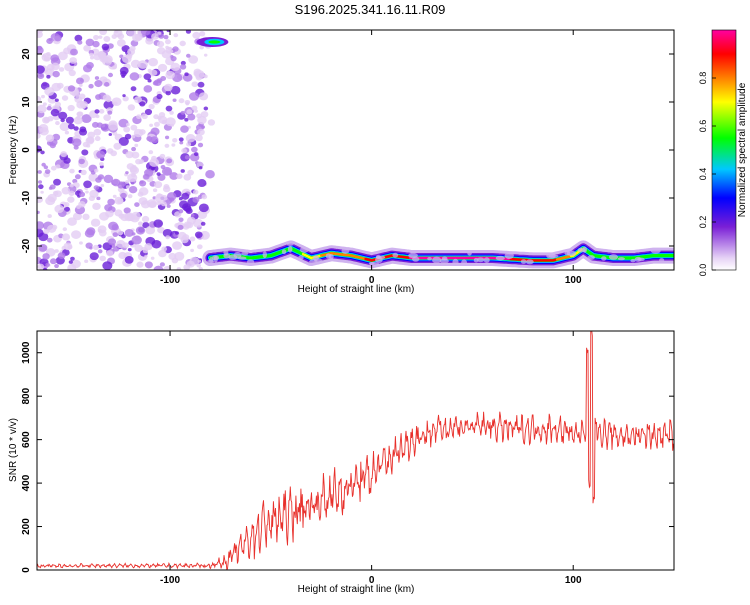  What do you see at coordinates (13, 450) in the screenshot?
I see `snr-ylabel: SNR (10 * v/v)` at bounding box center [13, 450].